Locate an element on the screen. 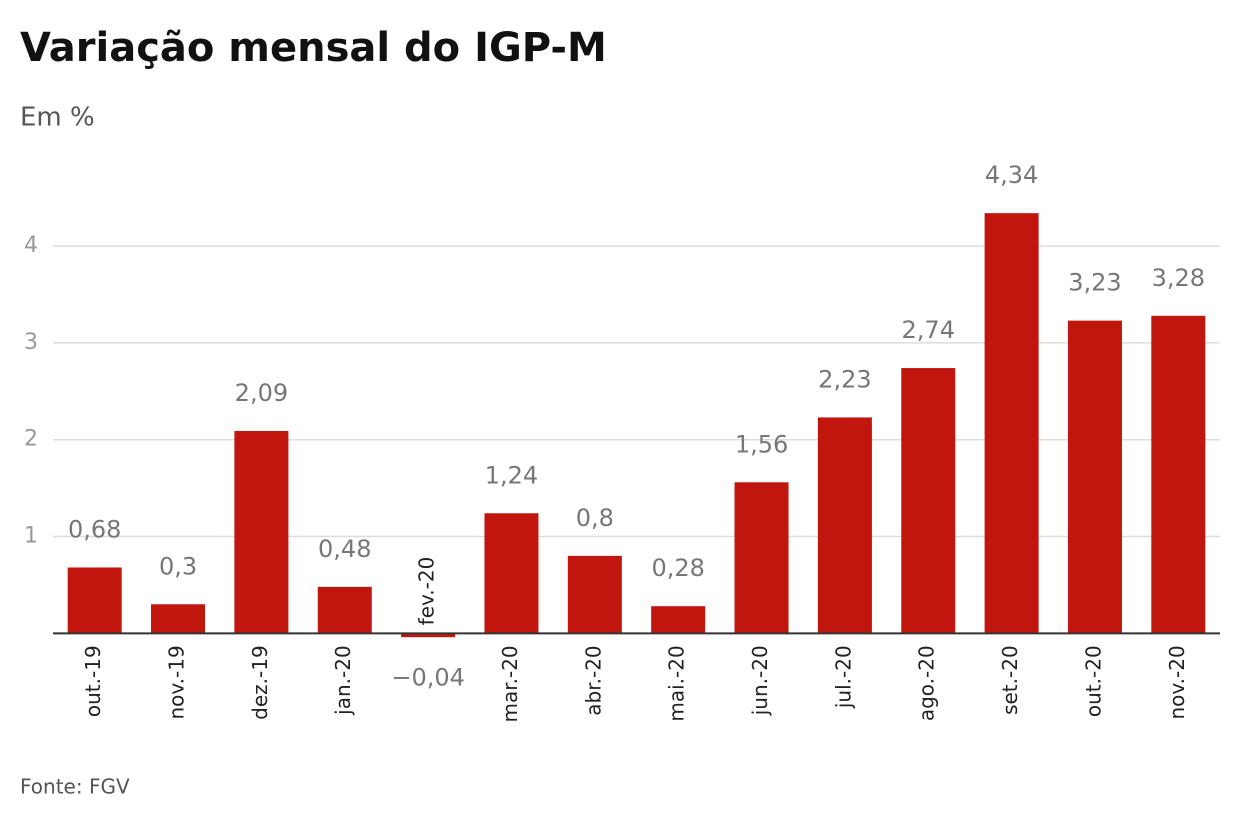 The image size is (1240, 840). value-label: 0,68 is located at coordinates (94, 529).